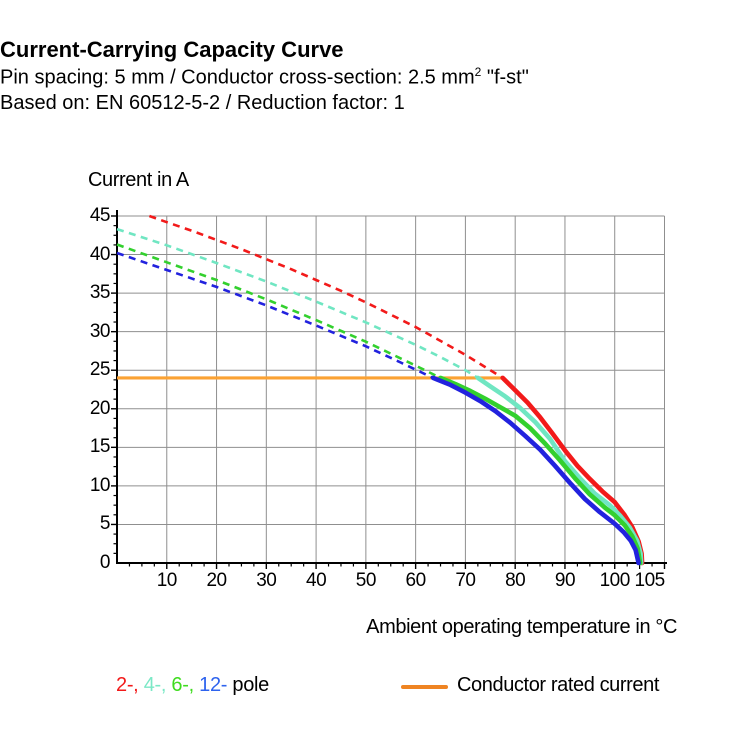  Describe the element at coordinates (100, 215) in the screenshot. I see `y-tick-label-45: 45` at that location.